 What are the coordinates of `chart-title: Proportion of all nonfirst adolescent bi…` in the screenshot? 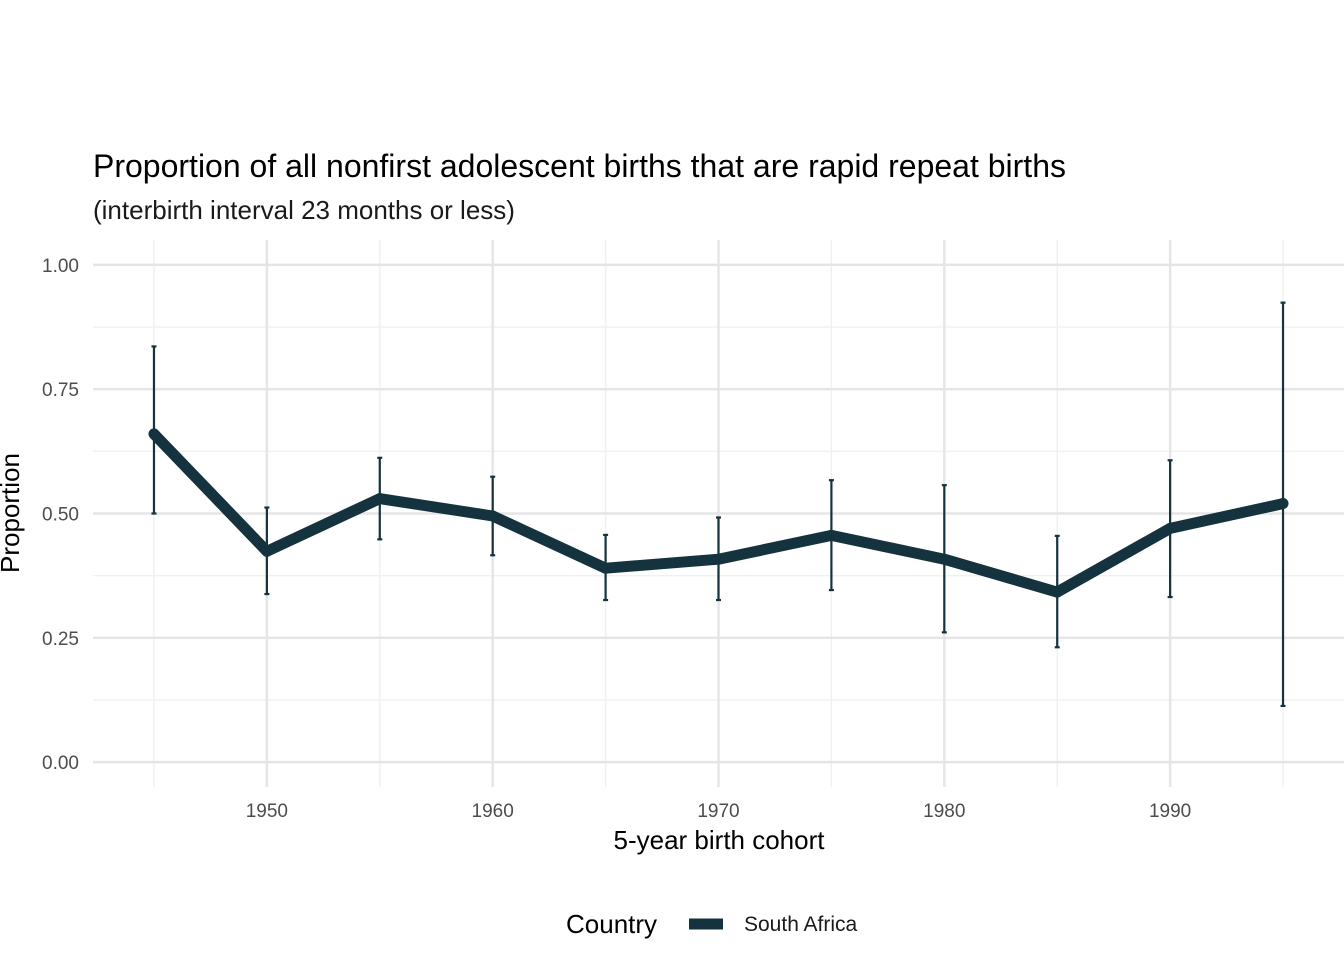 It's located at (579, 166).